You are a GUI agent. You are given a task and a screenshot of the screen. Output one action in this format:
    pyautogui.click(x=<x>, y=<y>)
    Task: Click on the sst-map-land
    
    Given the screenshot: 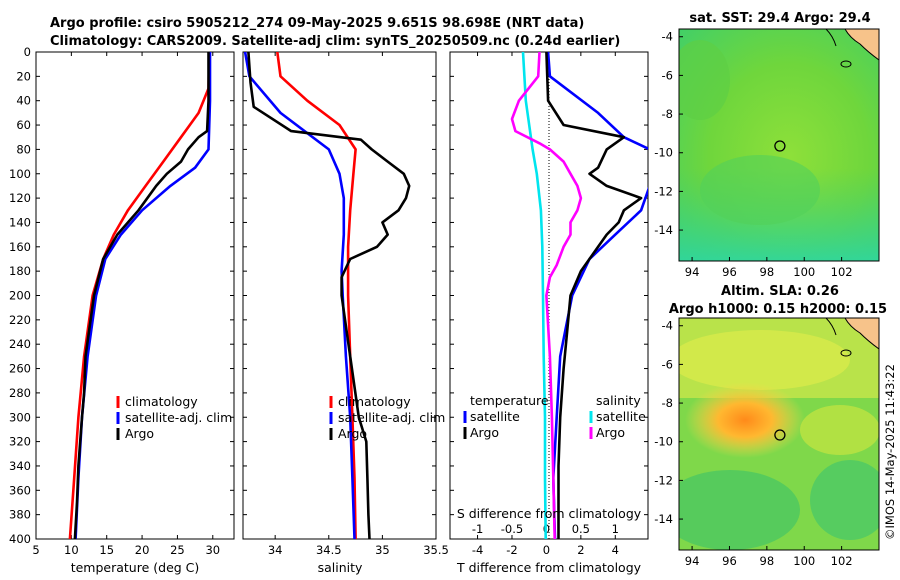 What is the action you would take?
    pyautogui.click(x=861, y=45)
    